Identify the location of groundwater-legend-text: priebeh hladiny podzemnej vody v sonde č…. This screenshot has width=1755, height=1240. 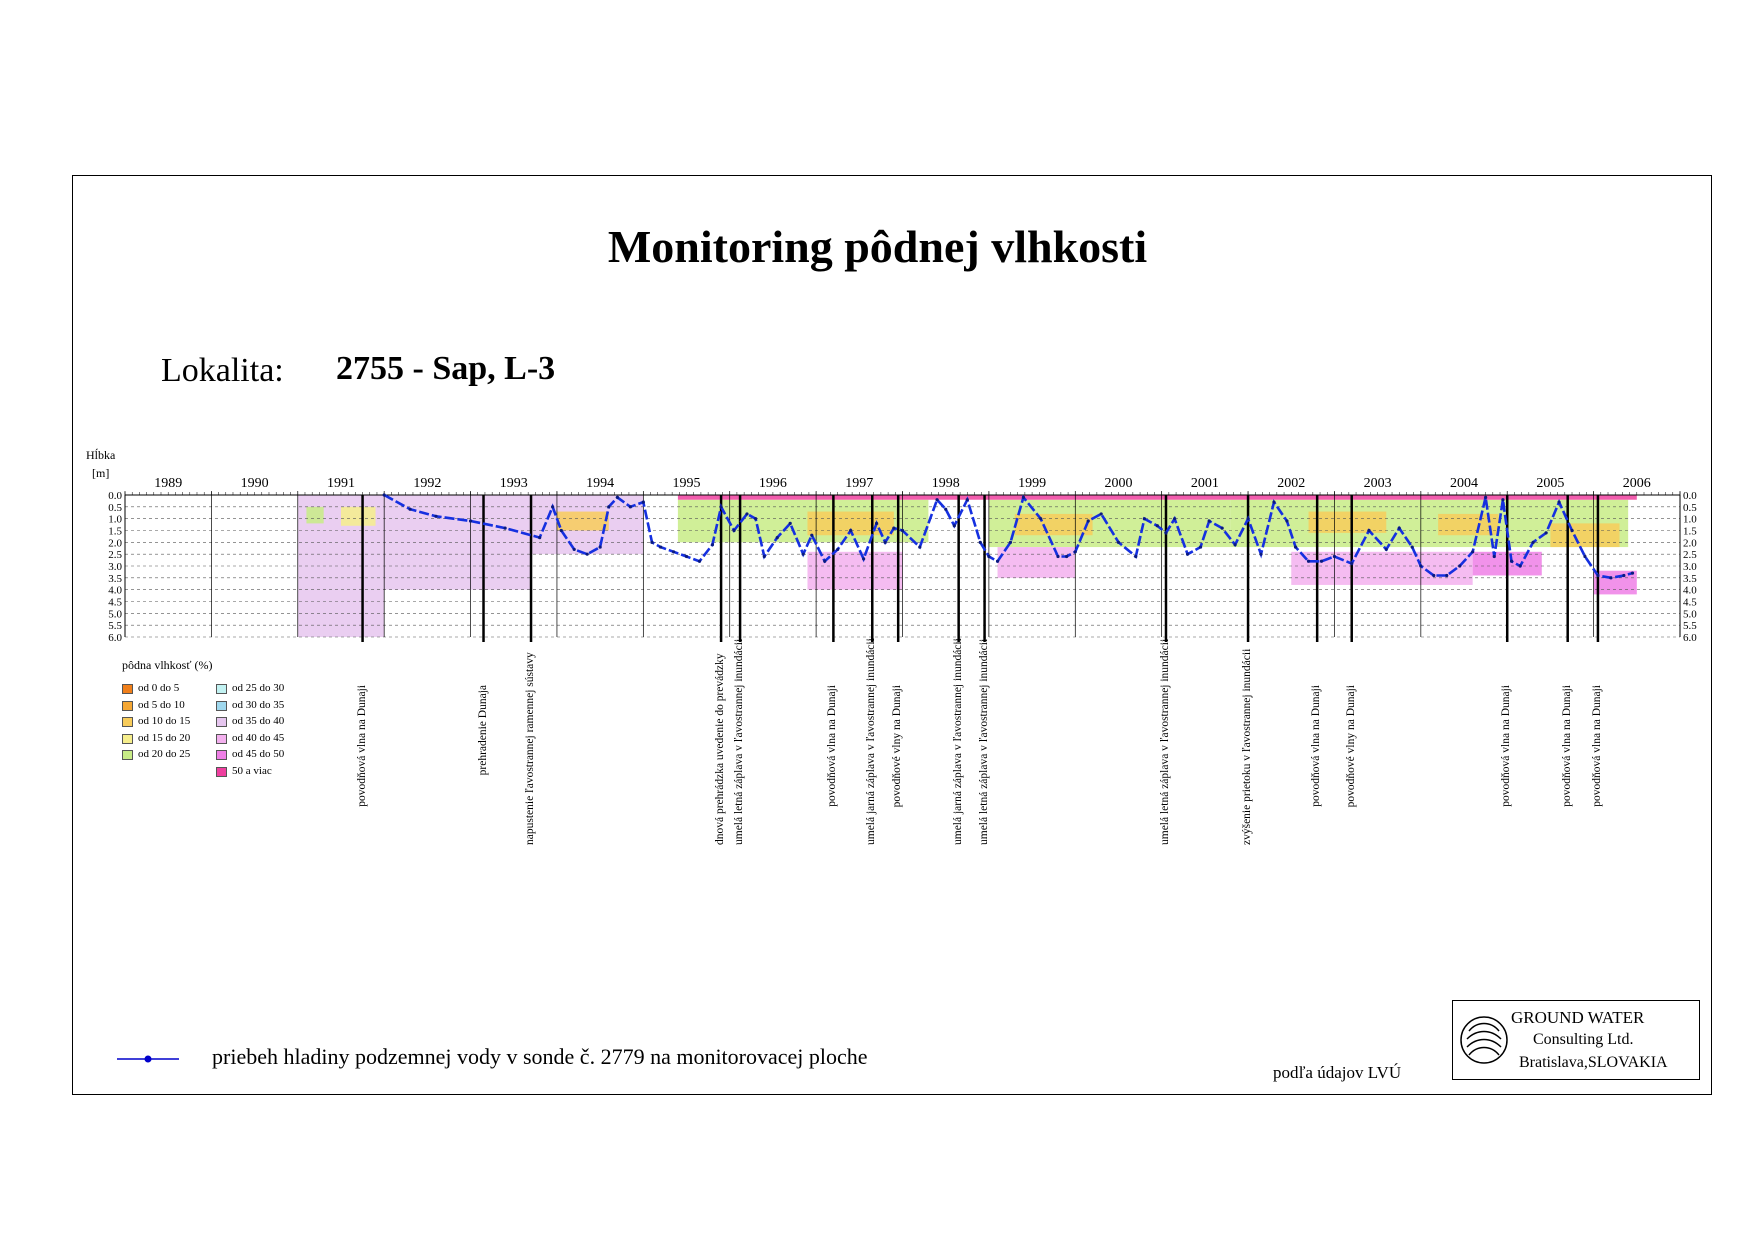
(540, 1056).